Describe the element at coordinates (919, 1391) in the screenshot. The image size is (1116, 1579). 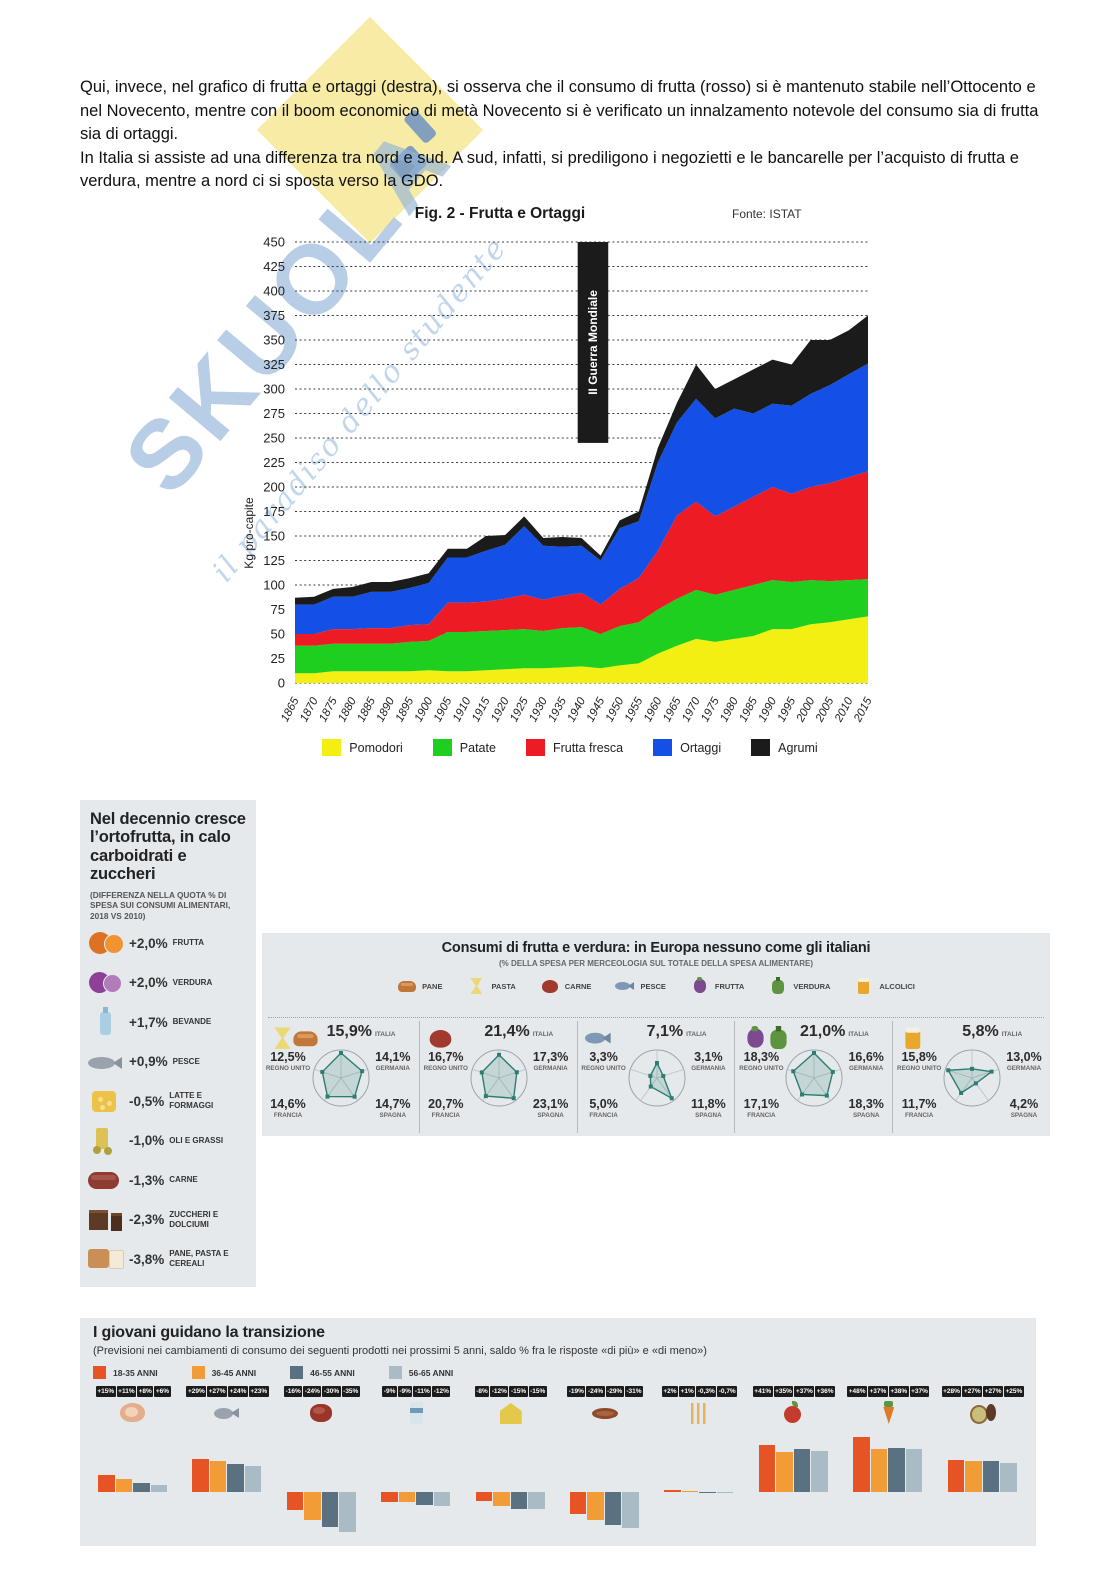
I see `value-chip: +37%` at that location.